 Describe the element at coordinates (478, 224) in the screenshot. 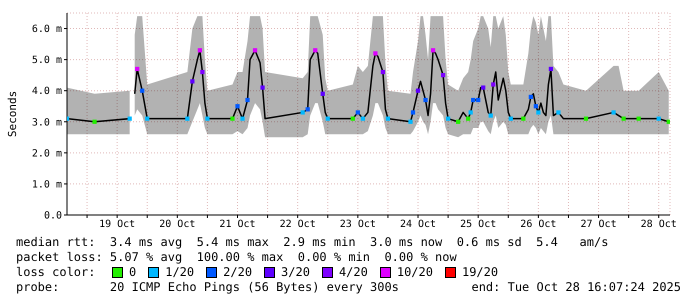

I see `x-tick-label: 25 Oct` at that location.